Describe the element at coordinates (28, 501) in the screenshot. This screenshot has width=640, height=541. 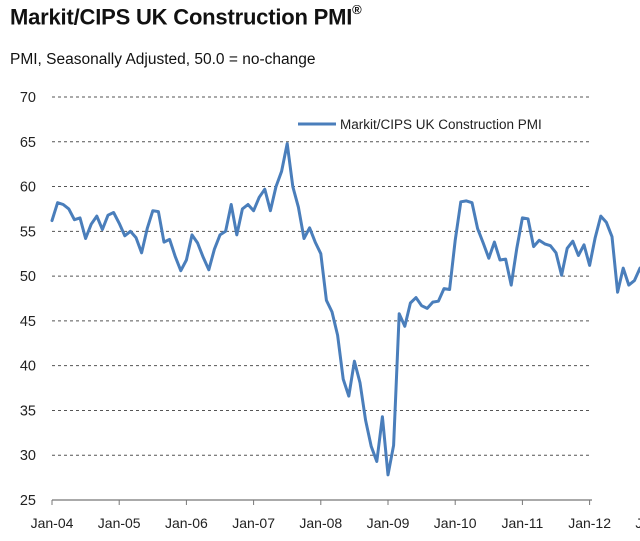
I see `y-tick-label: 25` at that location.